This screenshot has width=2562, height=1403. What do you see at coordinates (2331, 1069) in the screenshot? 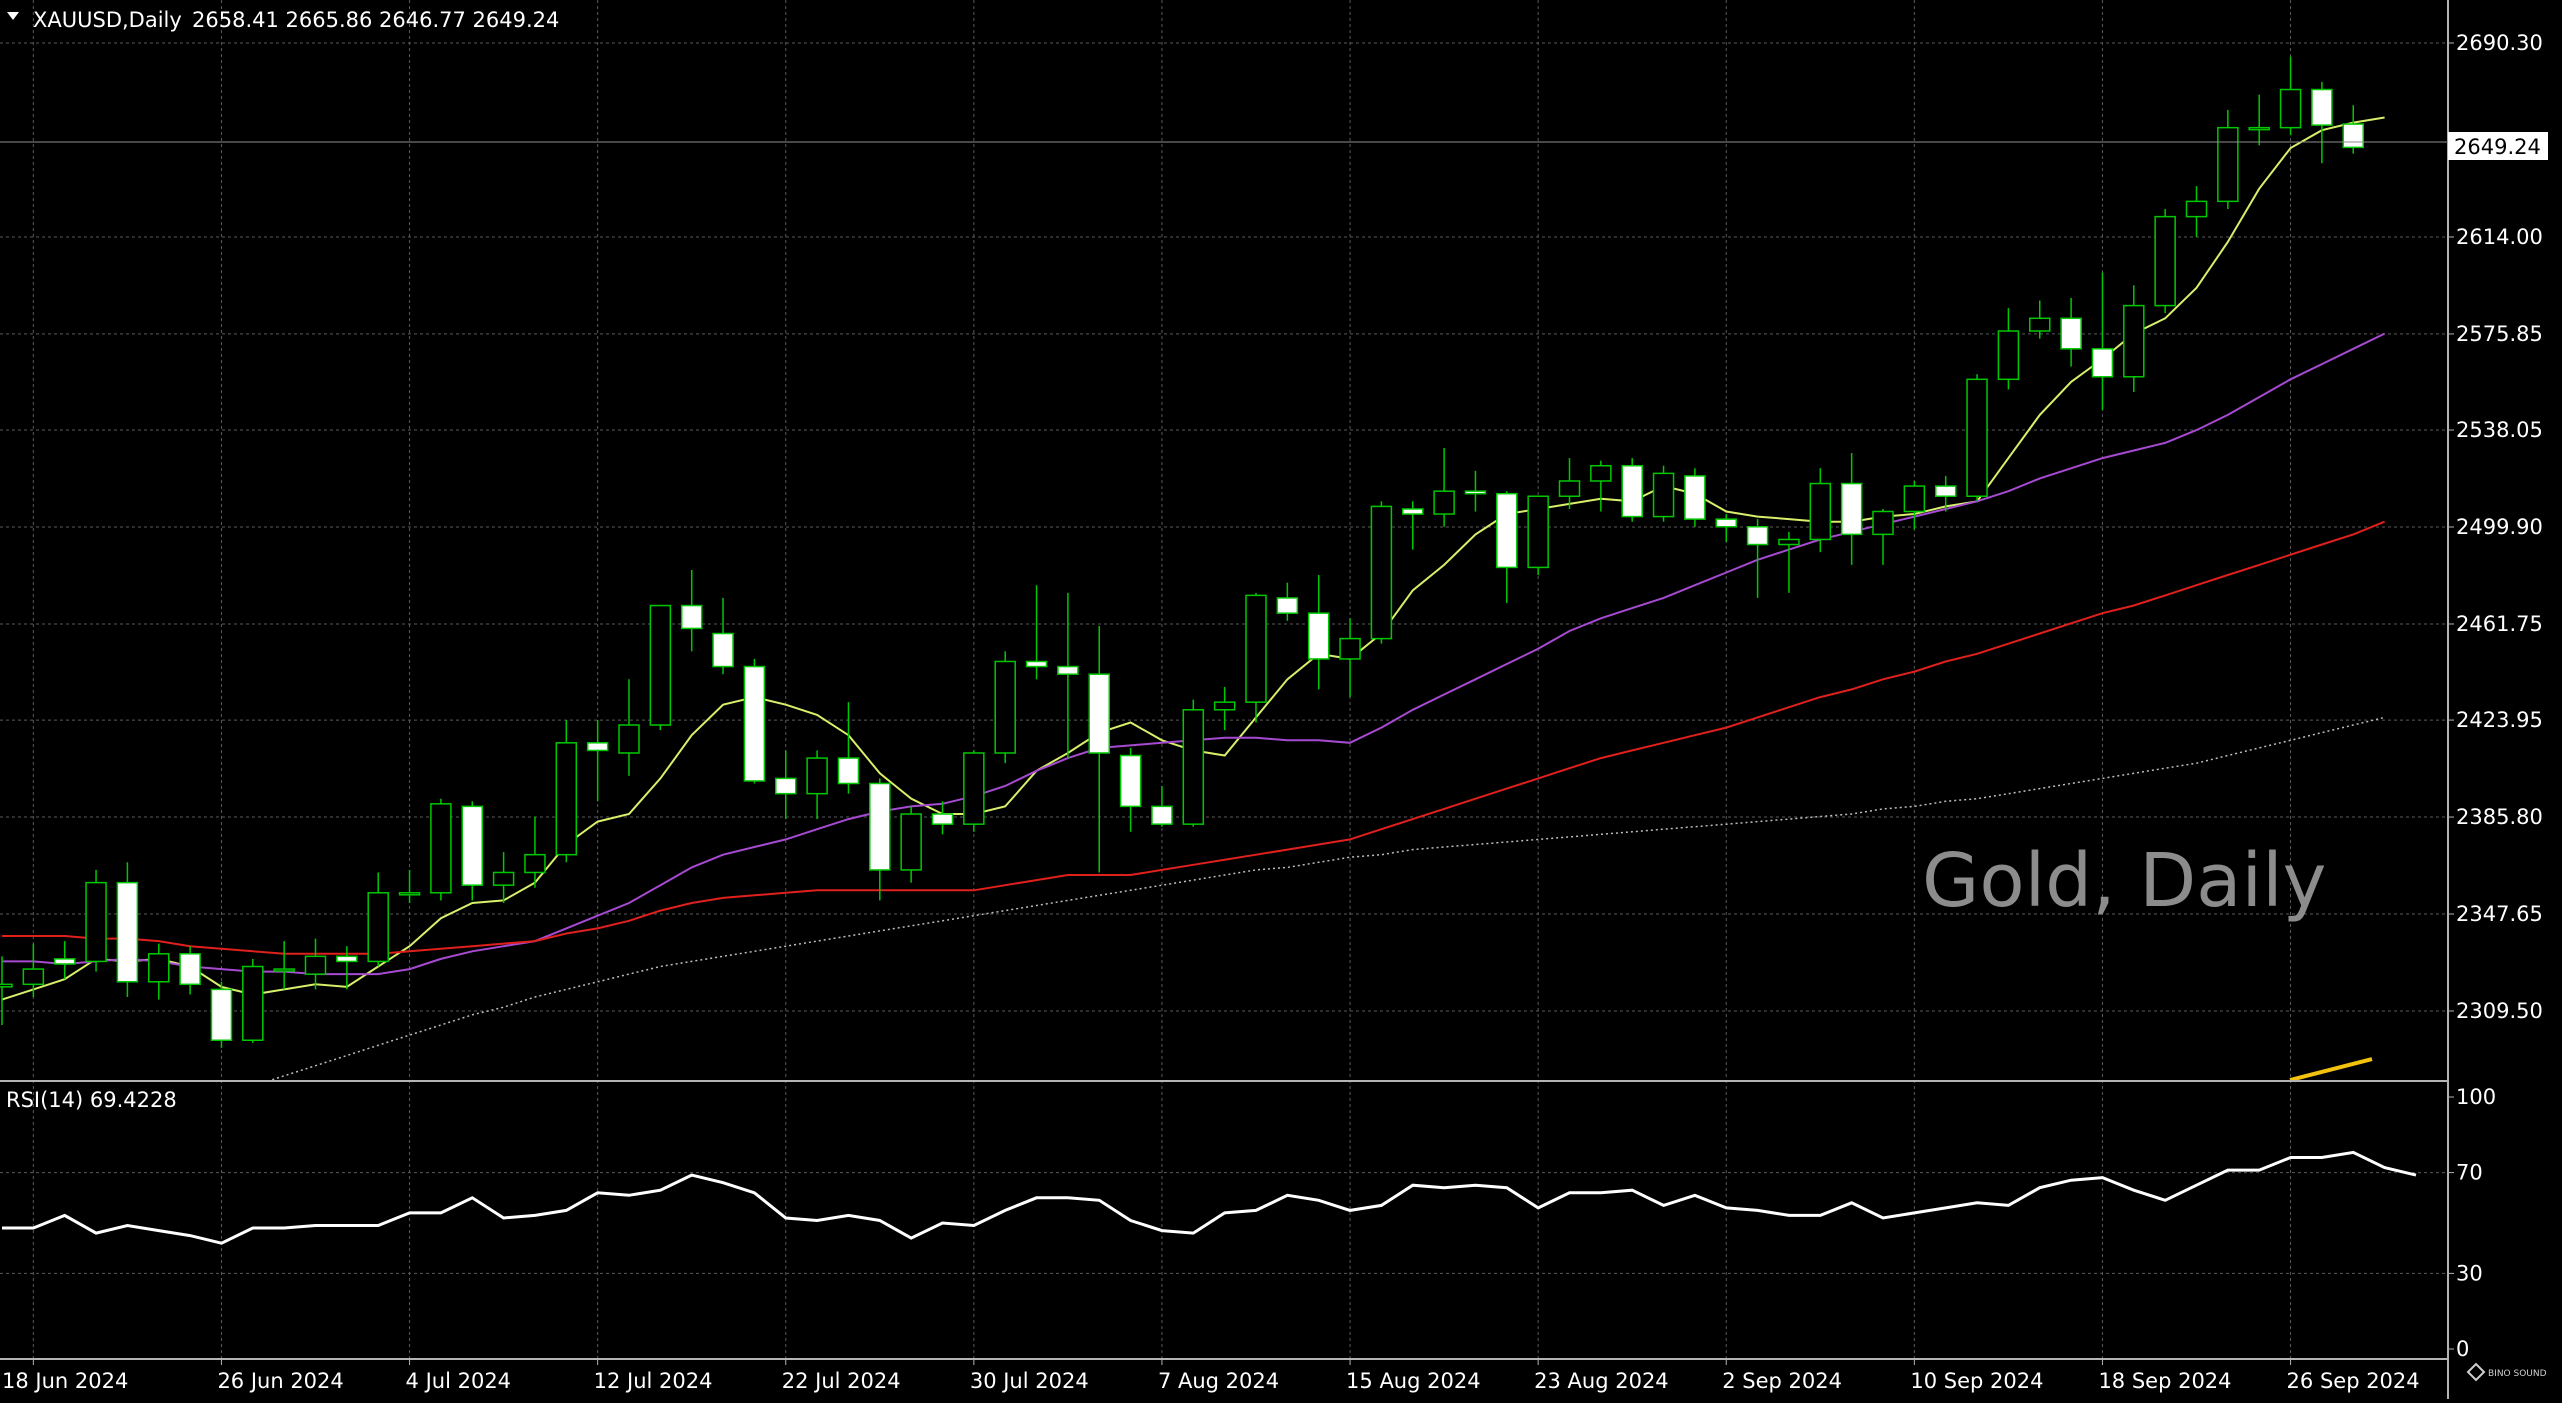
I see `highlight-bar` at bounding box center [2331, 1069].